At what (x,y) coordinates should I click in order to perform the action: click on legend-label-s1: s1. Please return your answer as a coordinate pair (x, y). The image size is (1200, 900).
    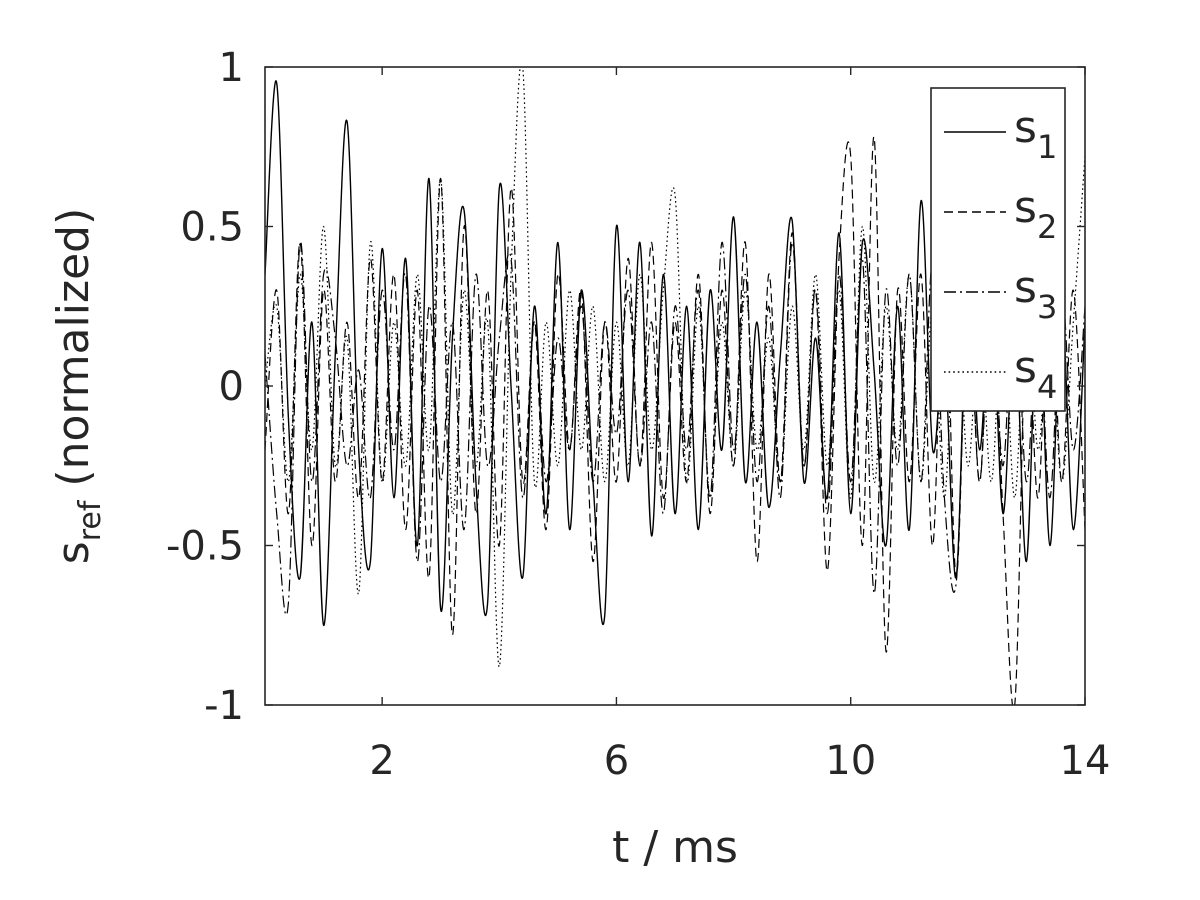
    Looking at the image, I should click on (1035, 134).